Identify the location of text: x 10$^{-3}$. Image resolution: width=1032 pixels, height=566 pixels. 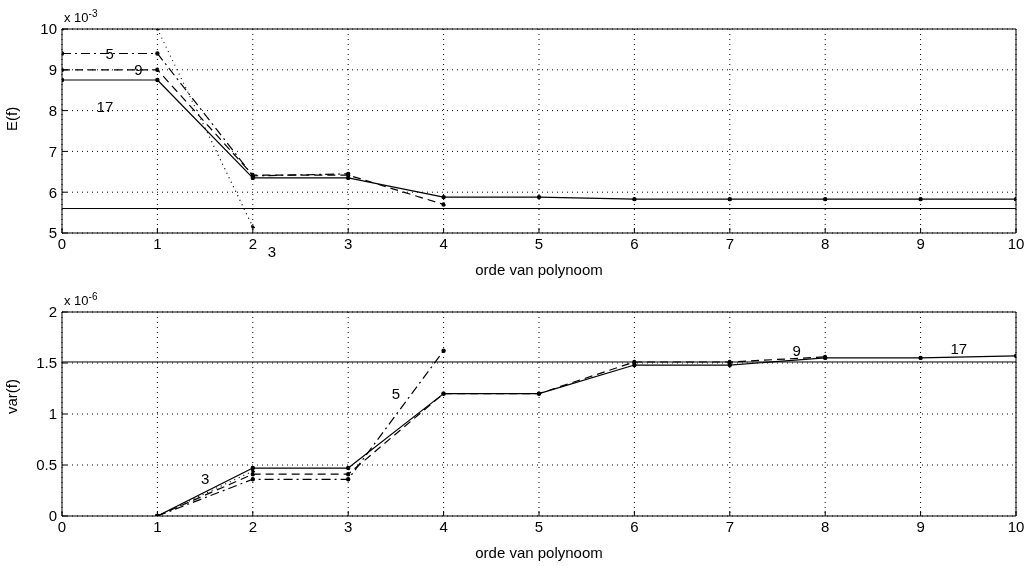
(81, 16).